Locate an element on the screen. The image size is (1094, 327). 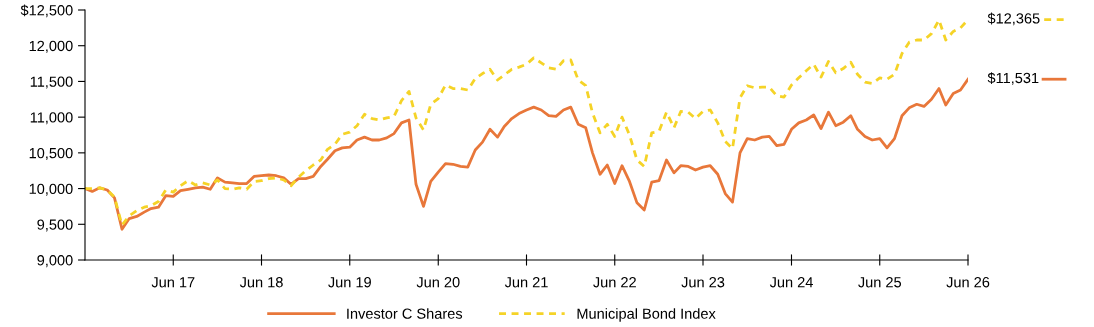
y-tick-label: 11,000 is located at coordinates (51, 118).